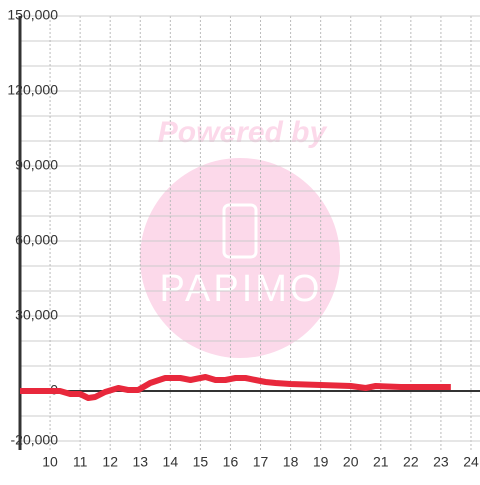  I want to click on watermark-icon, so click(240, 231).